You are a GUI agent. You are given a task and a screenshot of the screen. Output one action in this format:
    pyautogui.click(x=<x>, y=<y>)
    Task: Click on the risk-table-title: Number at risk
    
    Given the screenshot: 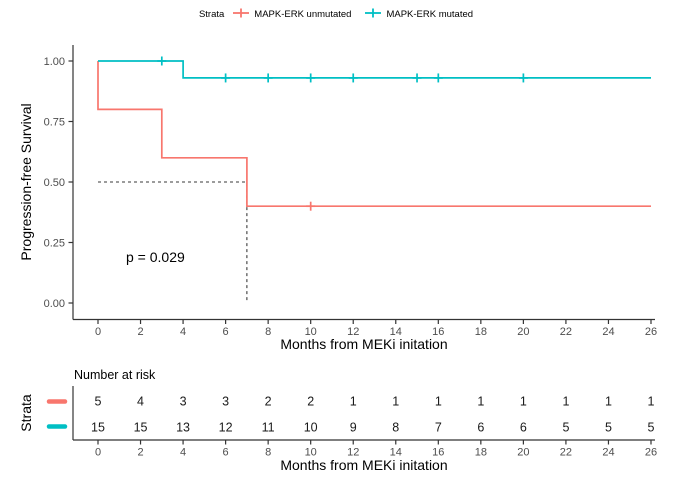 What is the action you would take?
    pyautogui.click(x=115, y=375)
    